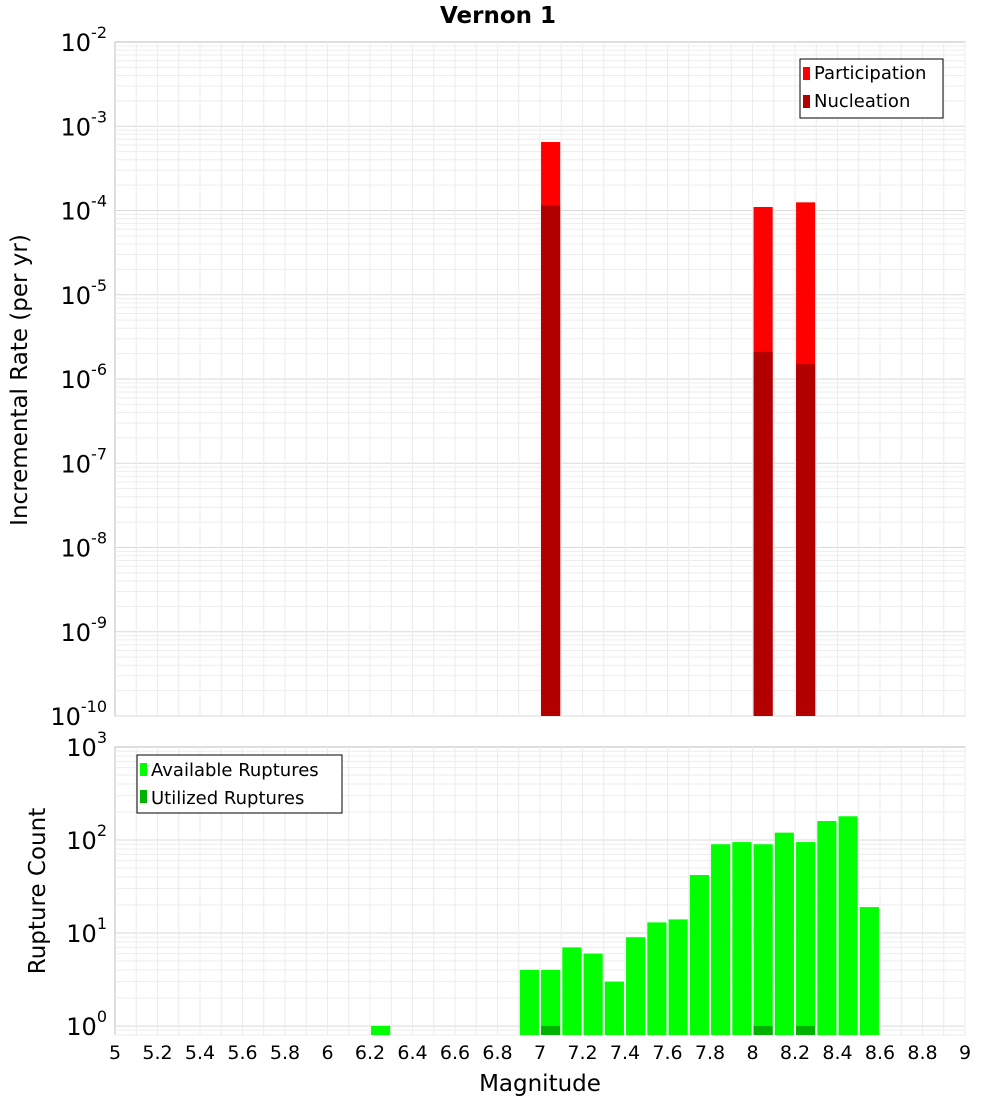 This screenshot has height=1100, width=1000. Describe the element at coordinates (837, 1053) in the screenshot. I see `x-tick-label: 8.4` at that location.